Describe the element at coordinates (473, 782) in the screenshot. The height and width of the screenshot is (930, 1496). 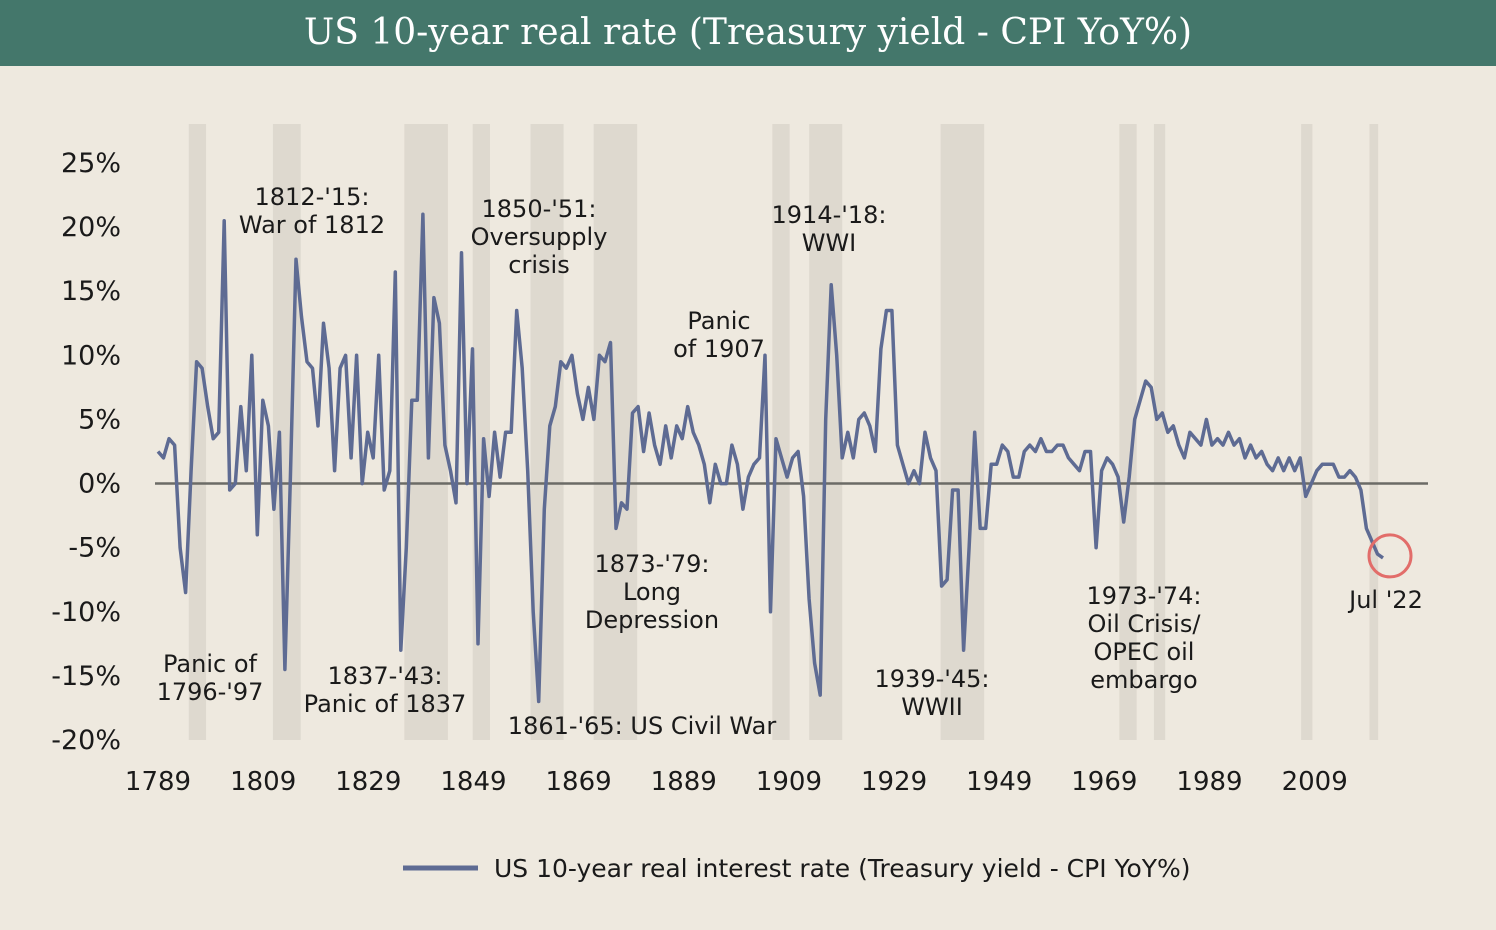
I see `x-tick-label: 1849` at that location.